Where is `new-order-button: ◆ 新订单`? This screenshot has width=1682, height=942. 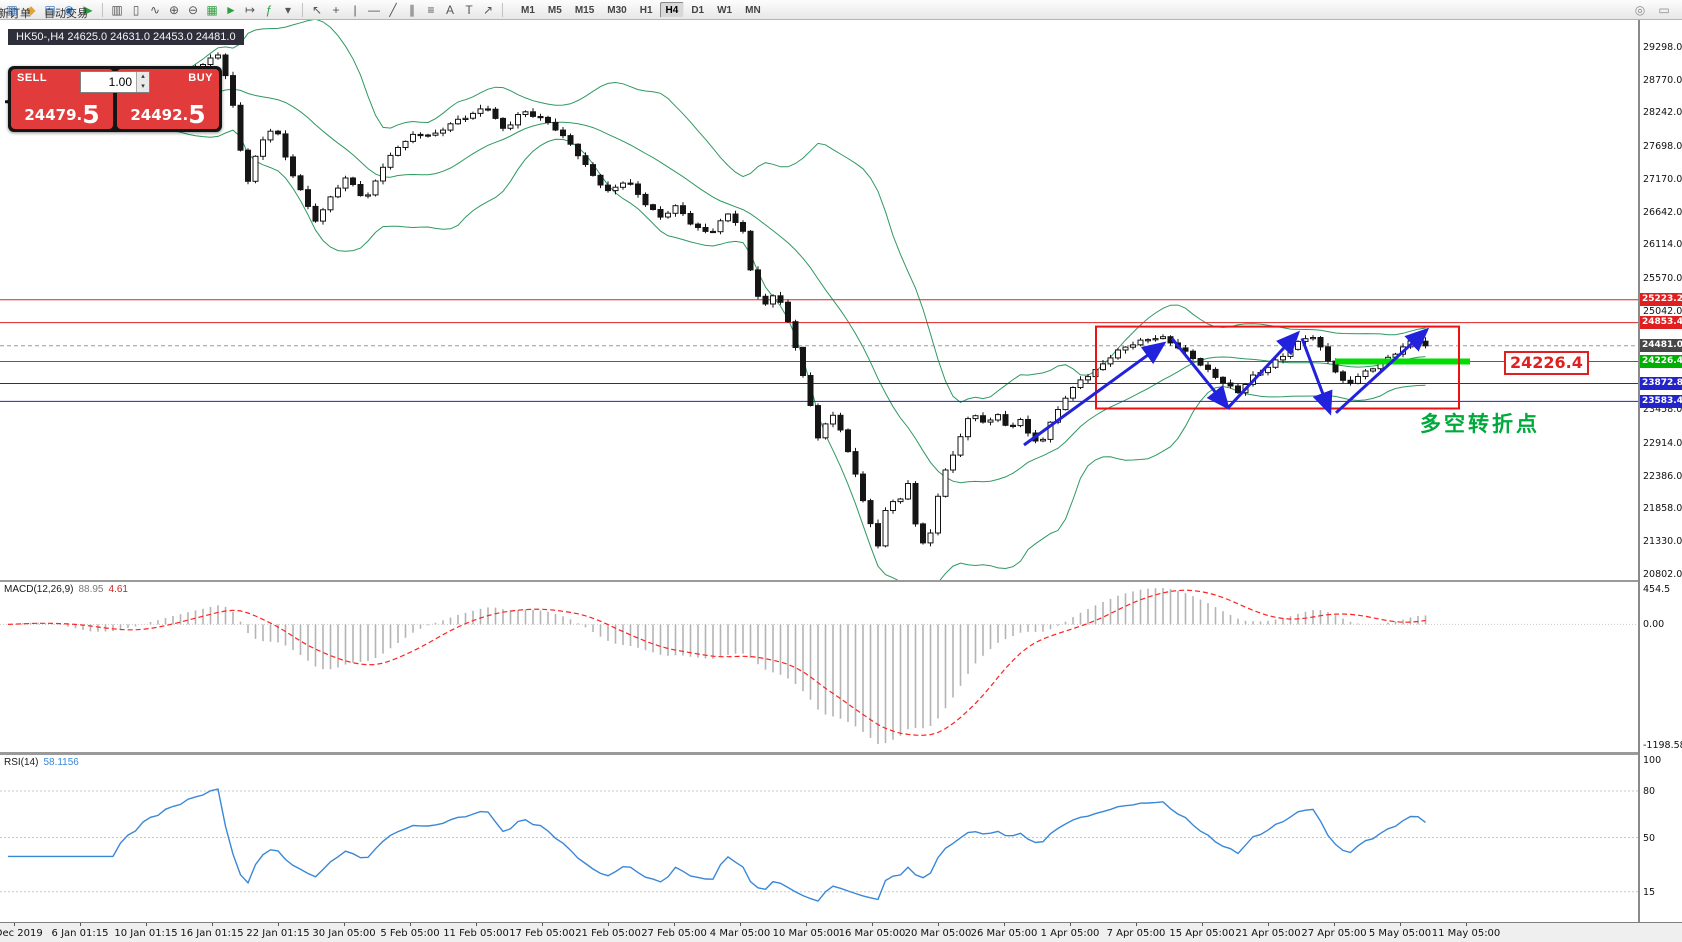 new-order-button: ◆ 新订单 is located at coordinates (20, 11).